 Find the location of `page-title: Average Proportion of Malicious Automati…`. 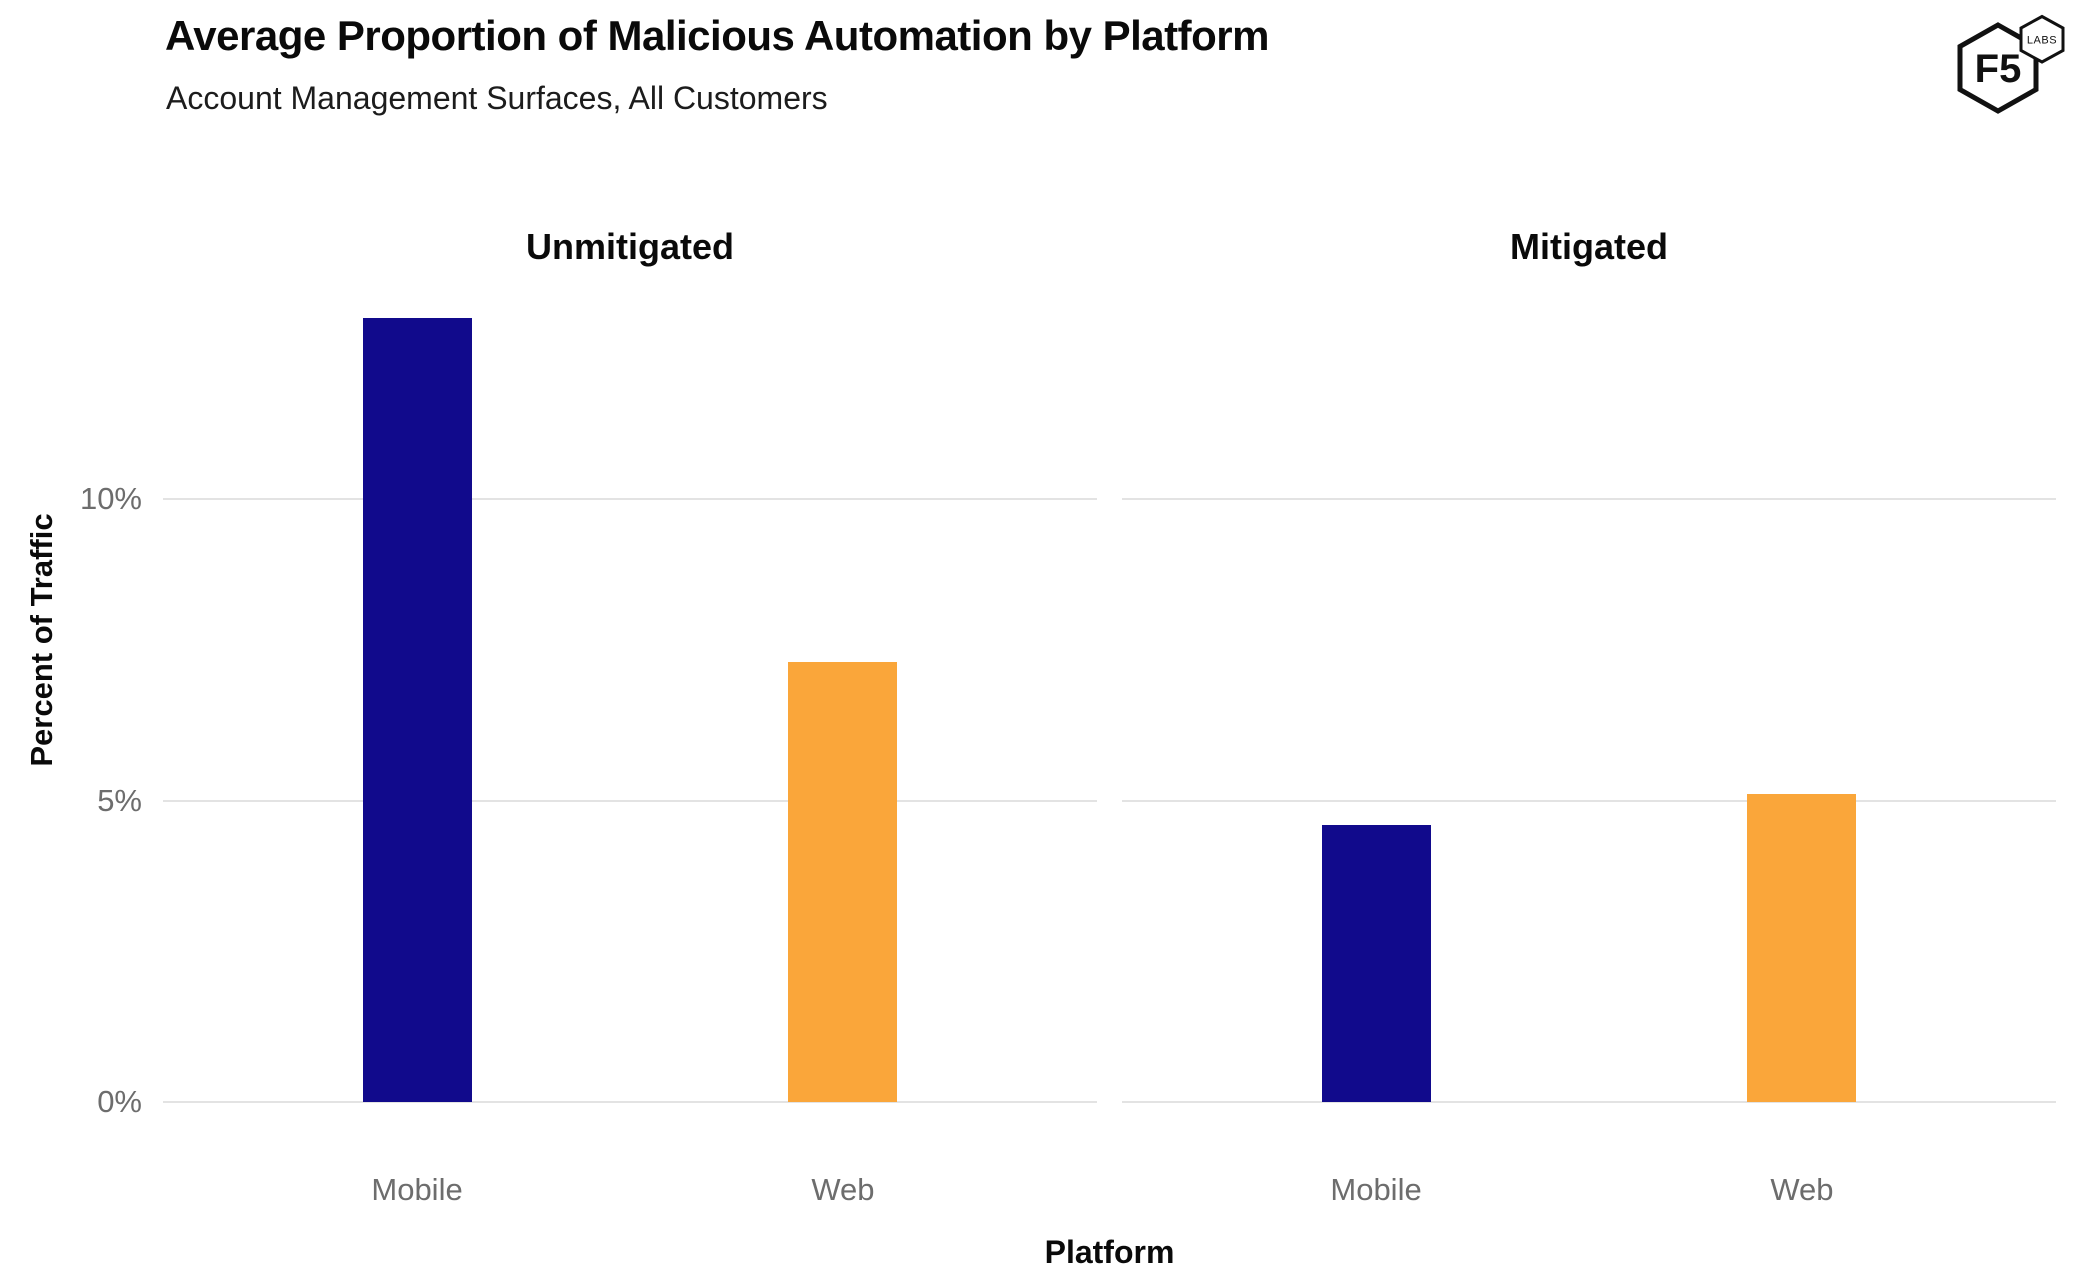

page-title: Average Proportion of Malicious Automati… is located at coordinates (717, 35).